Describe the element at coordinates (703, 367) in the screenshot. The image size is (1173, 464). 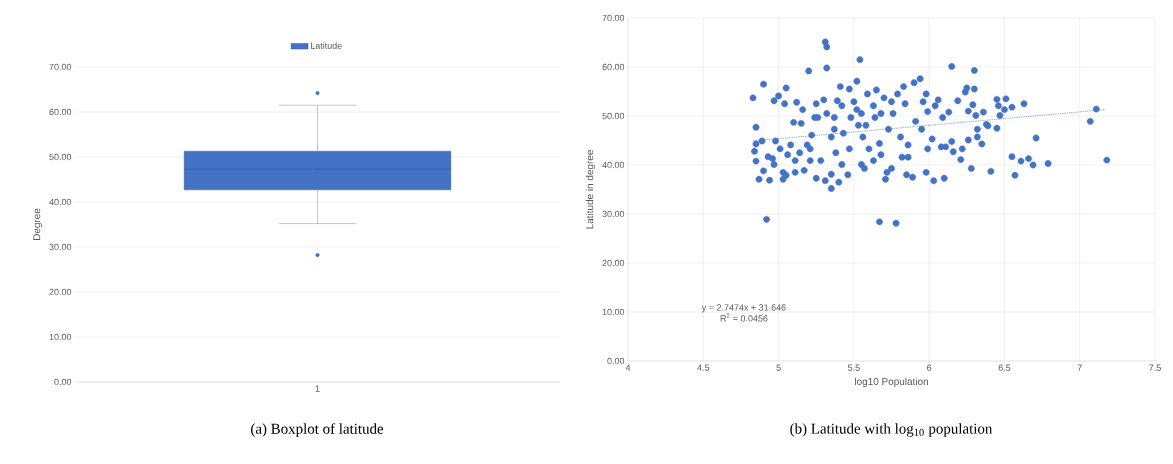
I see `x-tick-label: 4.5` at that location.